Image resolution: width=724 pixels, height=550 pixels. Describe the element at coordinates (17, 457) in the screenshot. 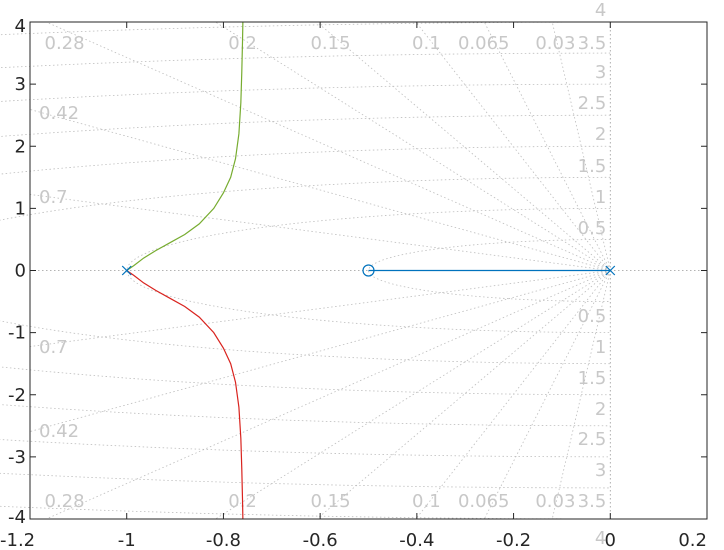

I see `y-tick-label: -3` at that location.